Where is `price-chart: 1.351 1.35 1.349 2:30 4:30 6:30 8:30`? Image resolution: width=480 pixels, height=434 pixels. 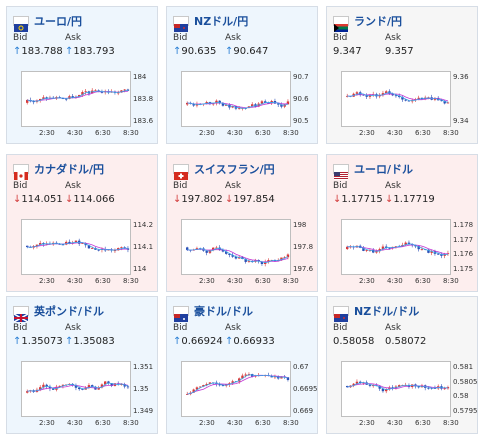 price-chart: 1.351 1.35 1.349 2:30 4:30 6:30 8:30 is located at coordinates (83, 395).